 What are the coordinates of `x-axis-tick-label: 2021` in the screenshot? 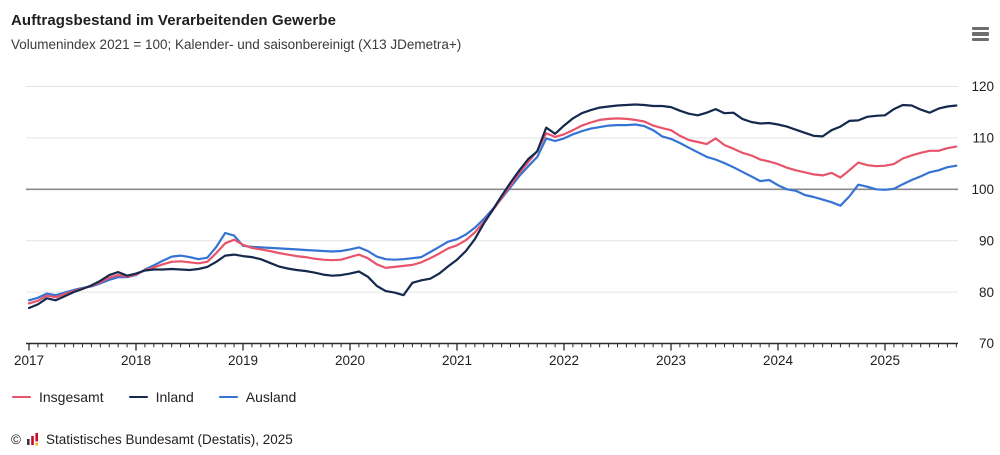 It's located at (457, 360).